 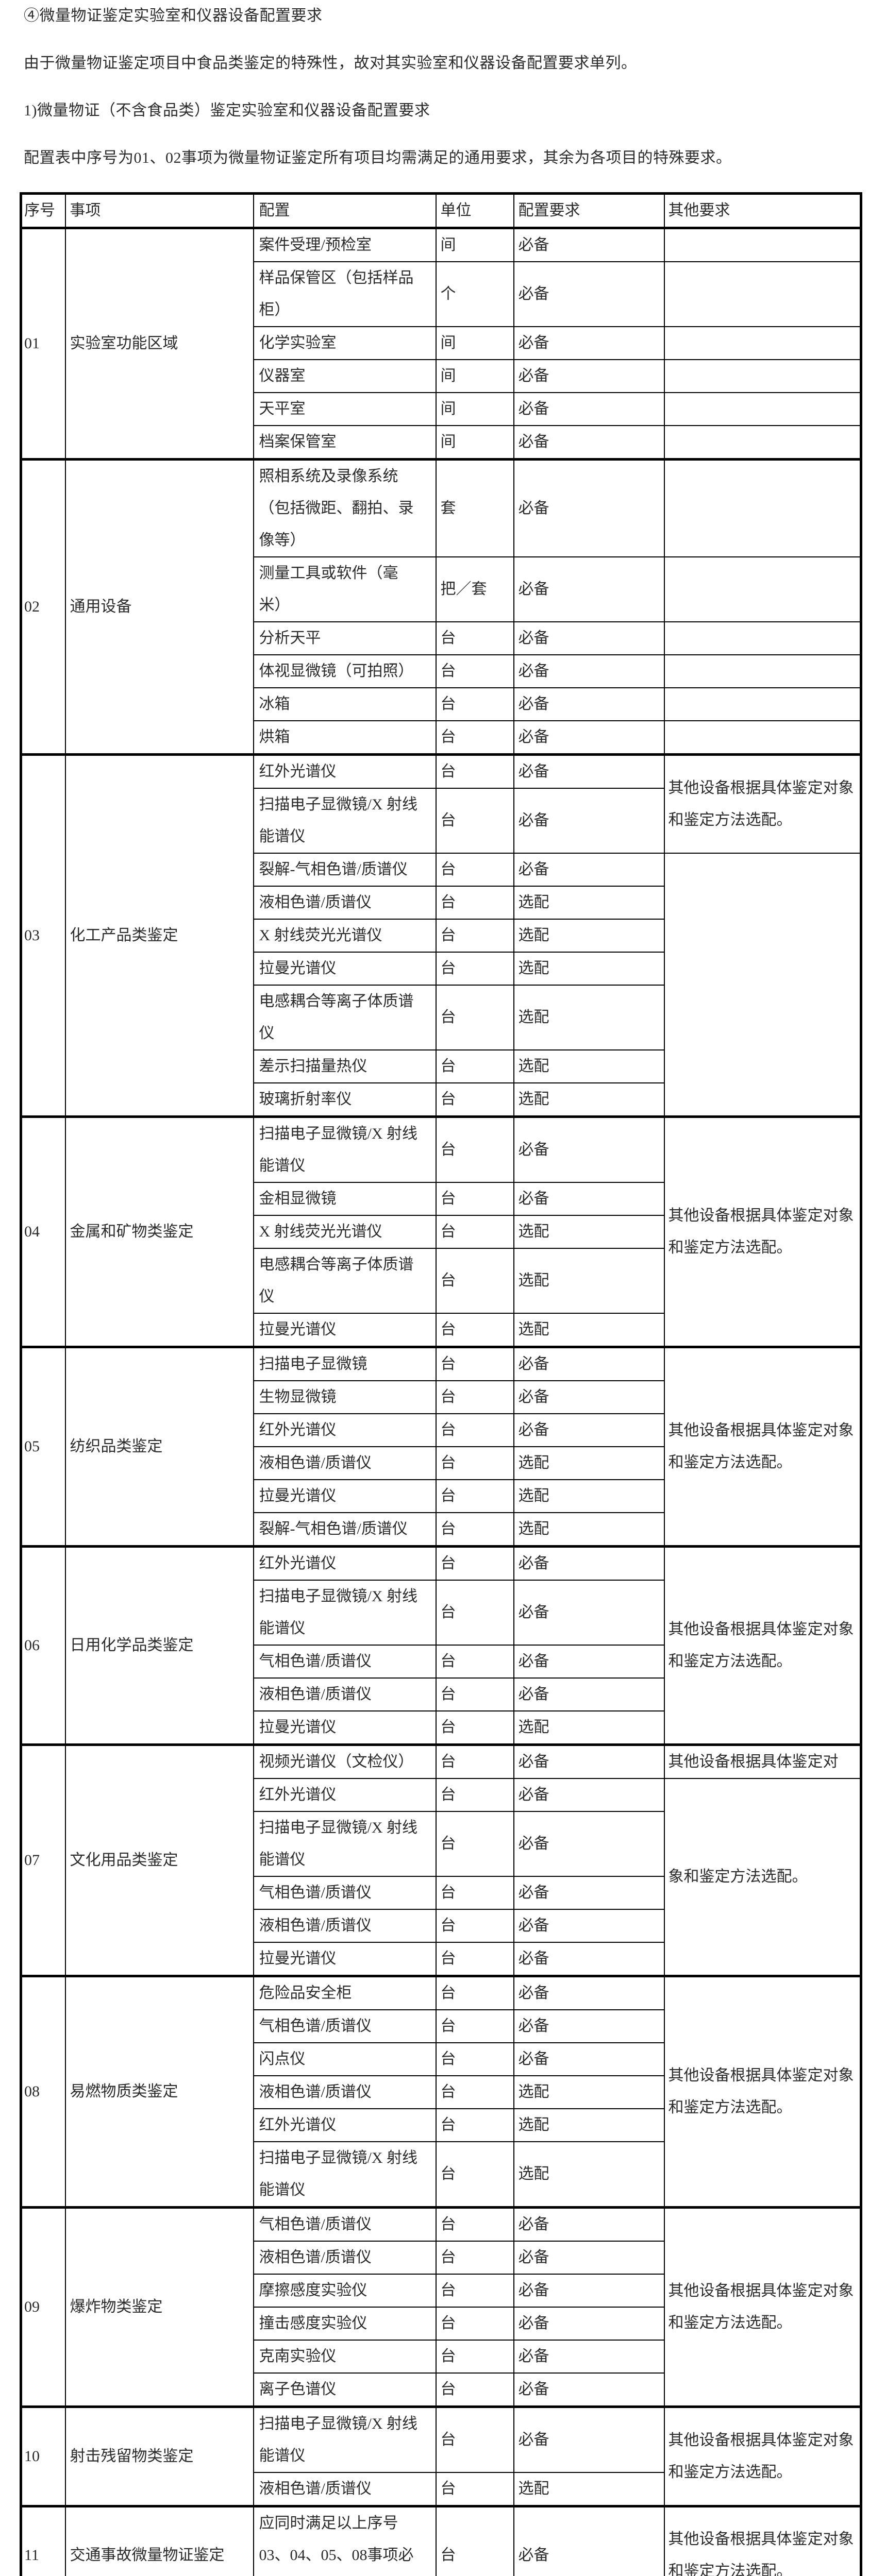 I want to click on table-row: 03 化工产品类鉴定 红外光谱仪台必备 其他设备根据具体鉴定对象和鉴定方法选配。, so click(x=441, y=935).